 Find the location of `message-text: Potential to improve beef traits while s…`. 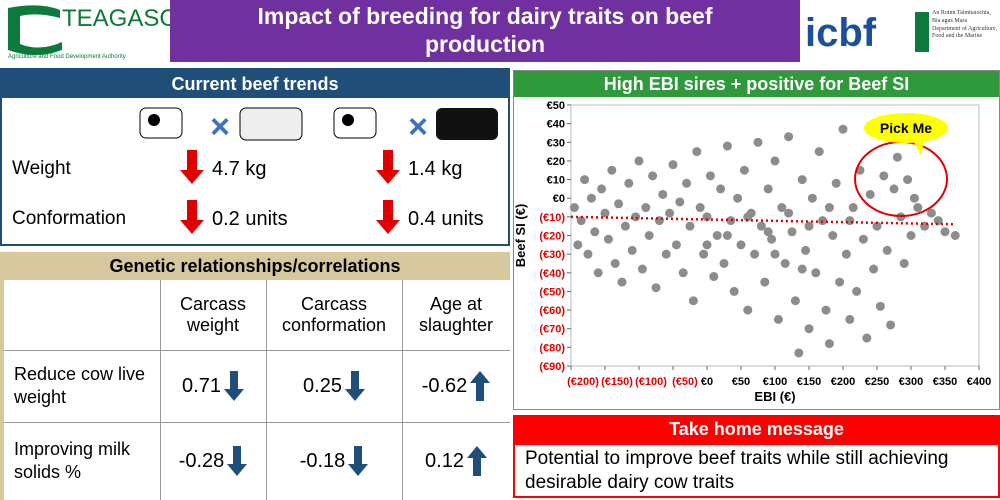

message-text: Potential to improve beef traits while s… is located at coordinates (756, 470).